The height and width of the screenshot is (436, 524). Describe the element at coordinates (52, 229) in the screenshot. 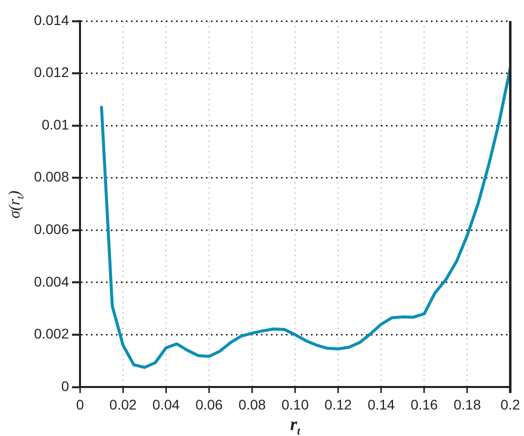

I see `y-tick-label: 0.006` at that location.